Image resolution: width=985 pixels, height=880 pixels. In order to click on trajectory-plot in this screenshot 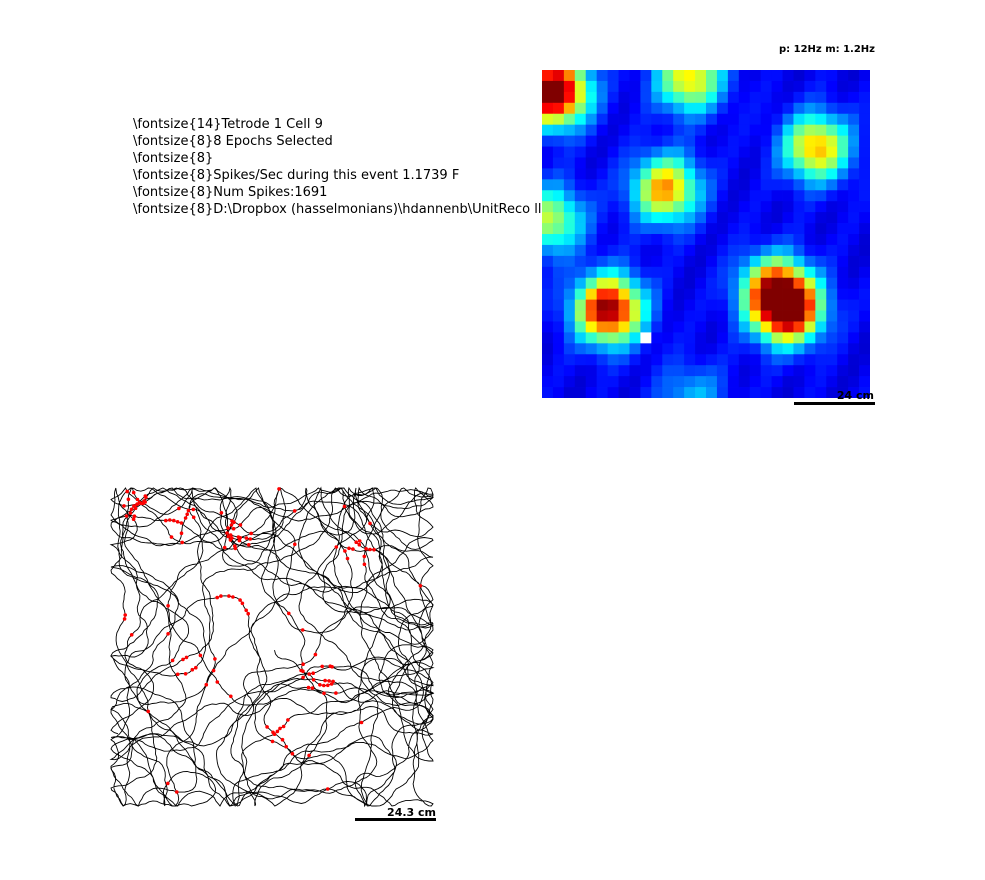, I will do `click(272, 647)`.